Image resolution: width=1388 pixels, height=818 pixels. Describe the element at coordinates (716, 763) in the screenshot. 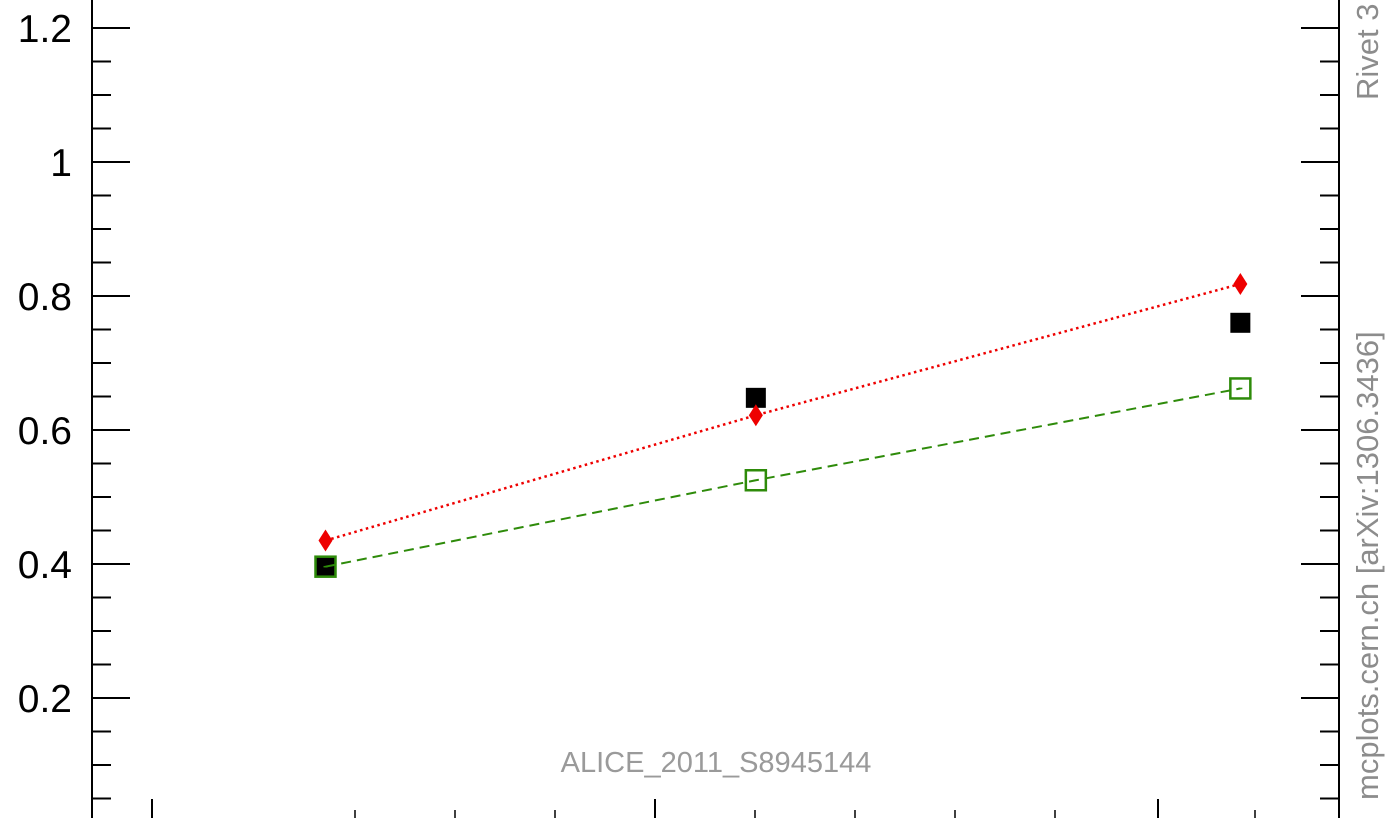

I see `analysis-id-label: ALICE_2011_S8945144` at that location.